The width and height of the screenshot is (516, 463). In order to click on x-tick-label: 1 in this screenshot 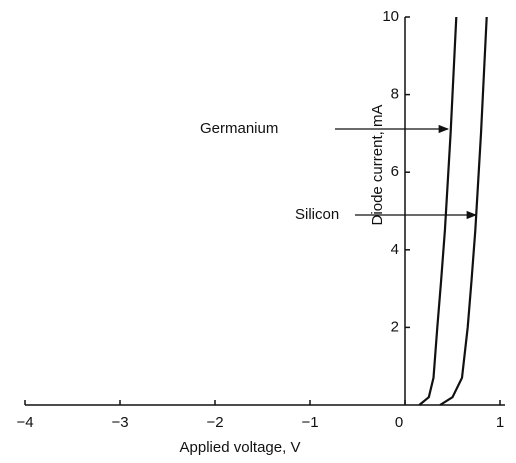, I will do `click(500, 422)`.